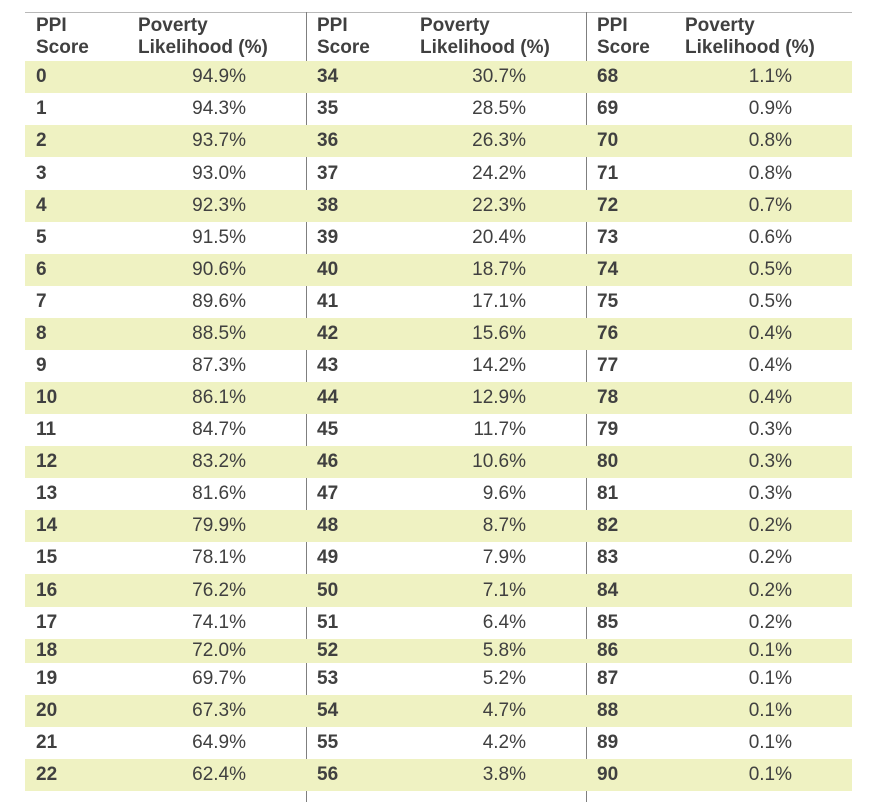  I want to click on poverty-likelihood-cell: 90.6%, so click(219, 269).